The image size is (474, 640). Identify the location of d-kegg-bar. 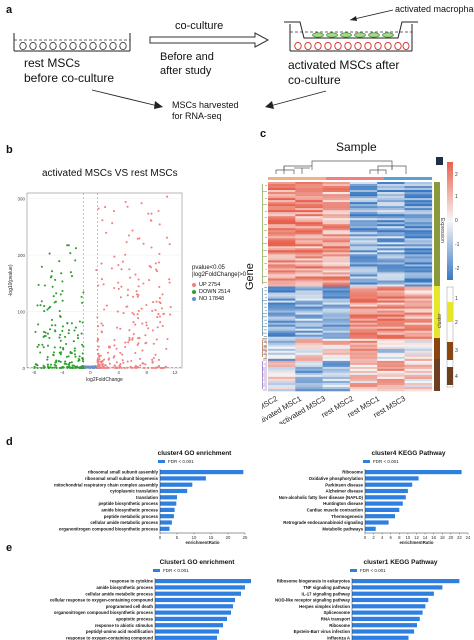
(392, 478).